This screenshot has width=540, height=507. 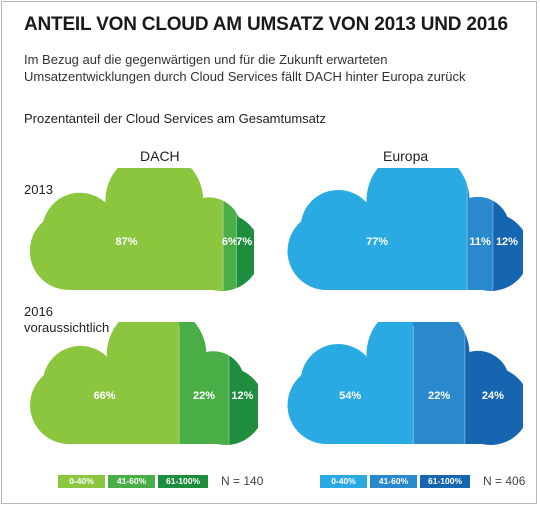 I want to click on cloud-dach-2013: 87% 6%7%, so click(x=142, y=229).